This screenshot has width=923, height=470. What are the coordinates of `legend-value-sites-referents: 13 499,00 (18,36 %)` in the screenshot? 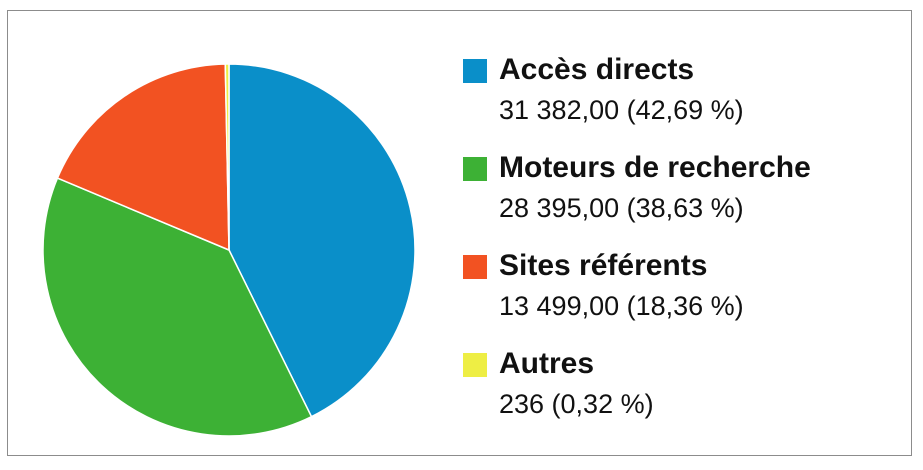 It's located at (621, 306).